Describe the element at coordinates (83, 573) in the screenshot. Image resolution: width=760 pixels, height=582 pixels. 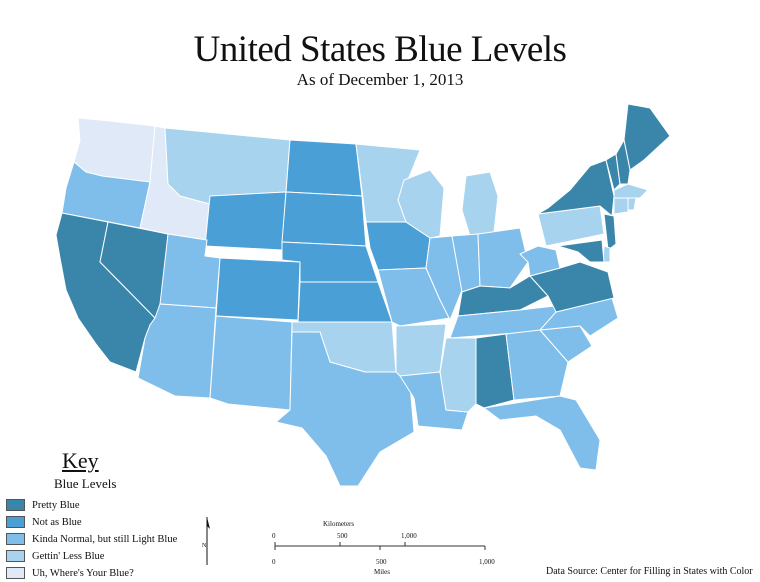
I see `legend-label: Uh, Where's Your Blue?` at that location.